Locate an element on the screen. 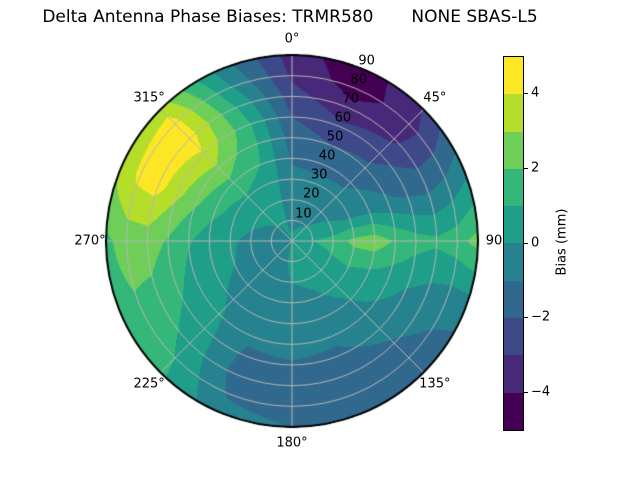 The width and height of the screenshot is (640, 480). azimuth-tick-label-225: 225° is located at coordinates (149, 384).